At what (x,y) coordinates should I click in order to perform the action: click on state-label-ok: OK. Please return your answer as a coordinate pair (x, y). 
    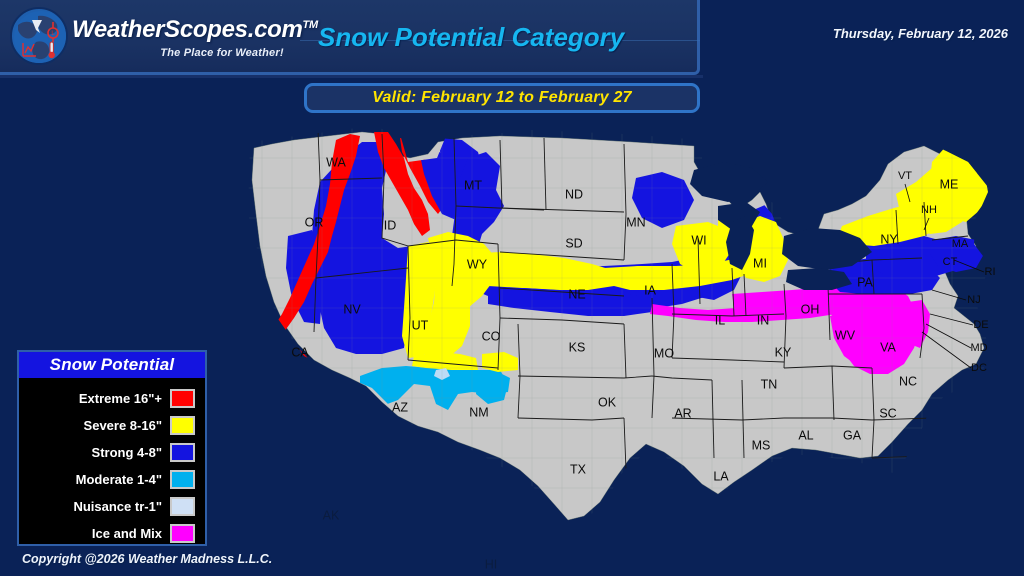
    Looking at the image, I should click on (607, 402).